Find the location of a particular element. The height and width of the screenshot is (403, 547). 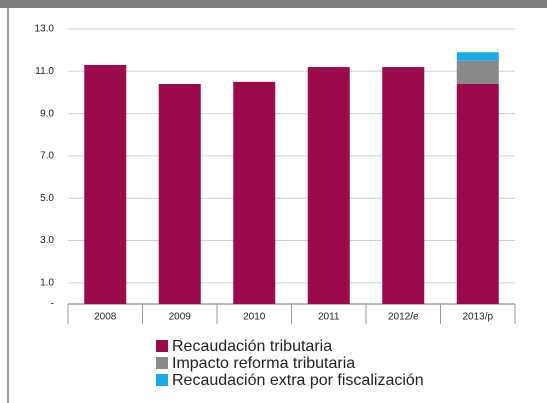

x-tick-label: 2011 is located at coordinates (329, 317).